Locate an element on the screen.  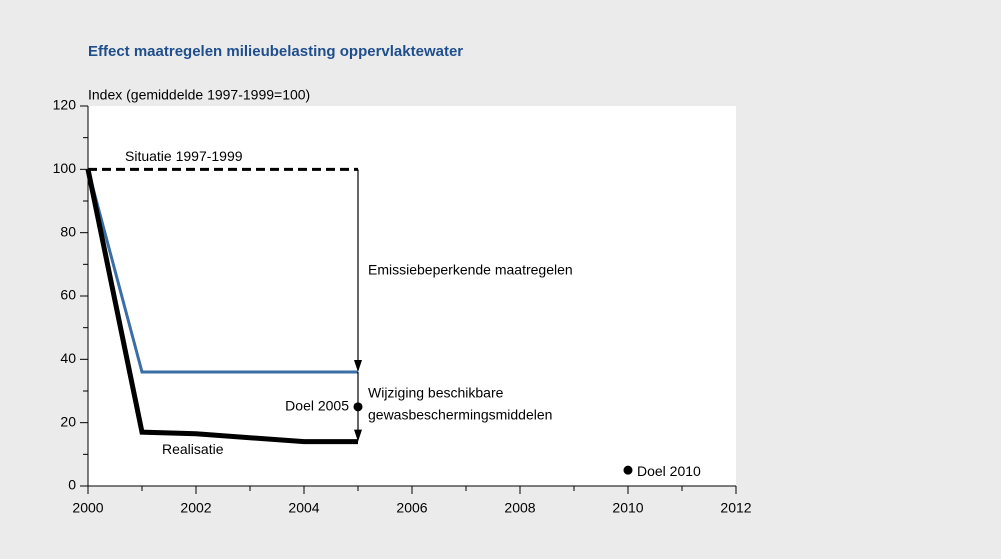
x-tick-label: 2000 is located at coordinates (87, 508).